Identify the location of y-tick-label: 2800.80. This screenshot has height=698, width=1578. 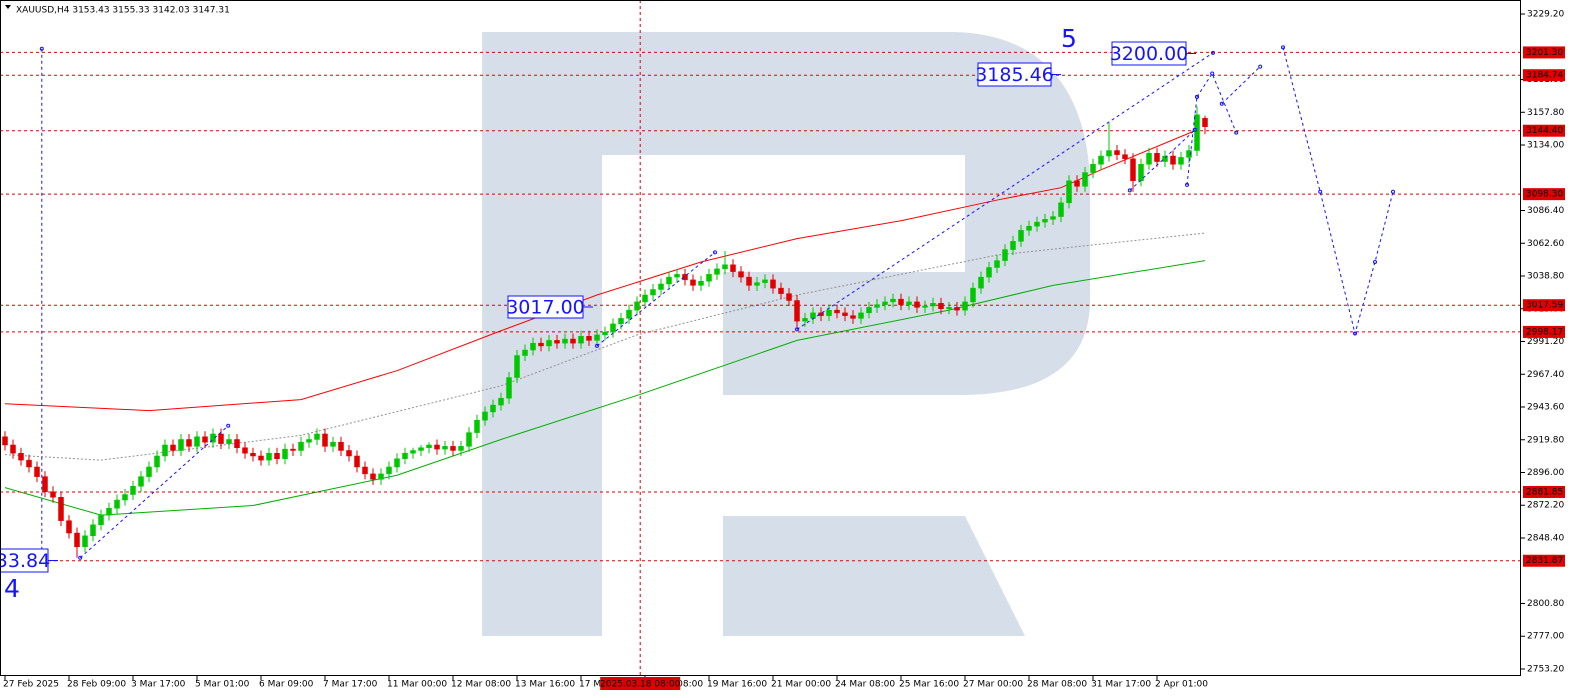
(1545, 604).